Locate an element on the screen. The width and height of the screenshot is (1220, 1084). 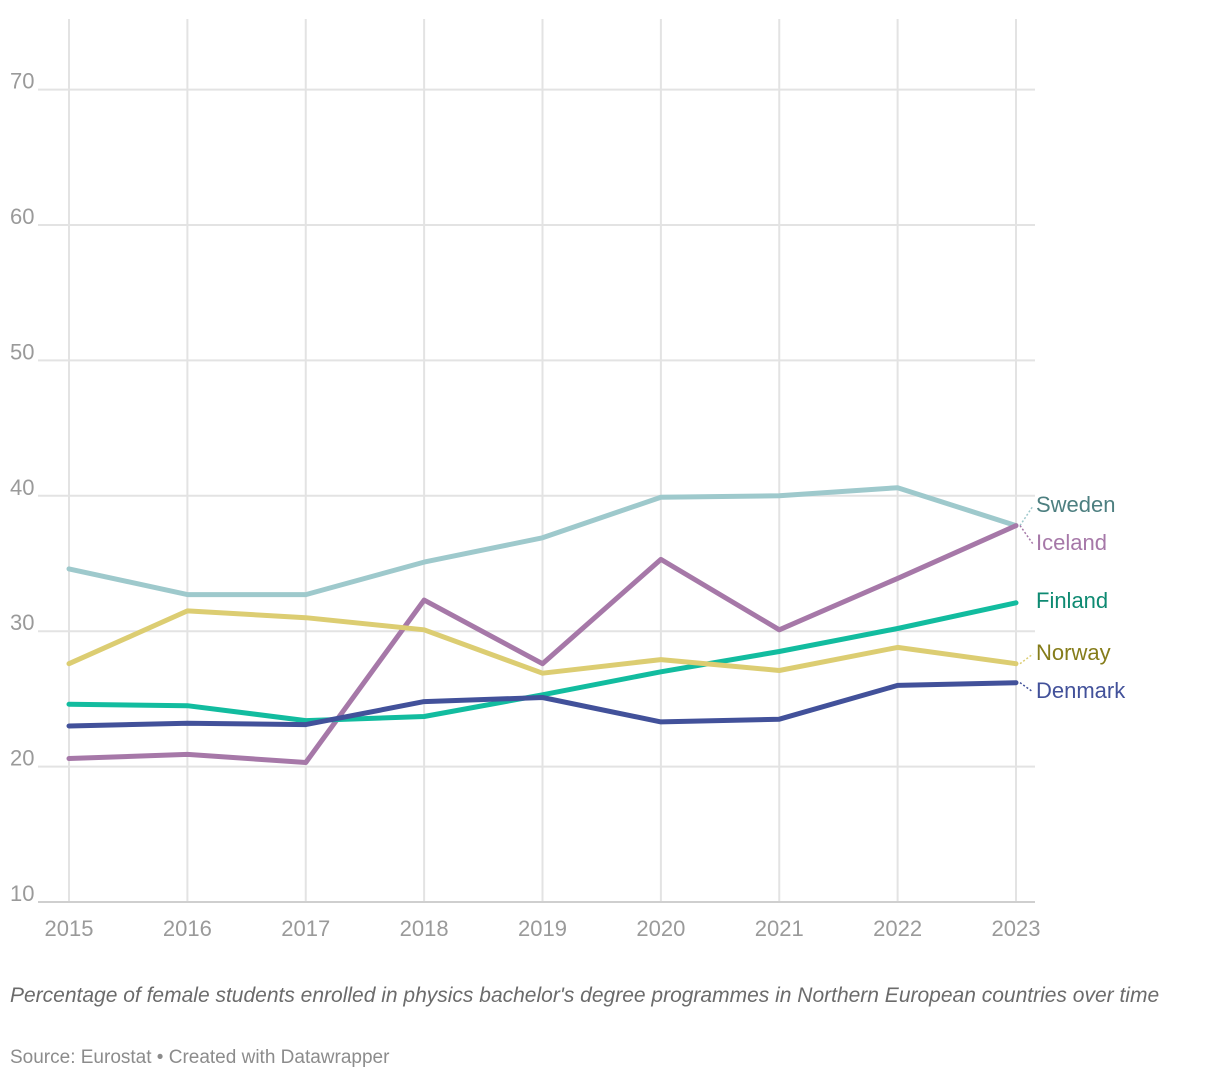
x-tick-label: 2019 is located at coordinates (542, 928).